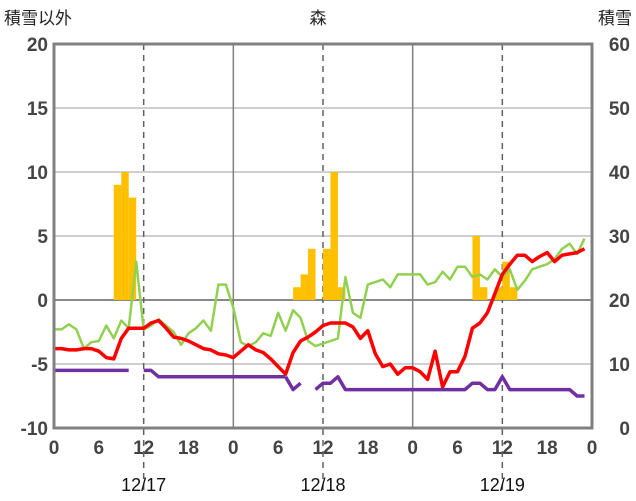 This screenshot has height=501, width=636. Describe the element at coordinates (42, 301) in the screenshot. I see `left-tick-label: 0` at that location.